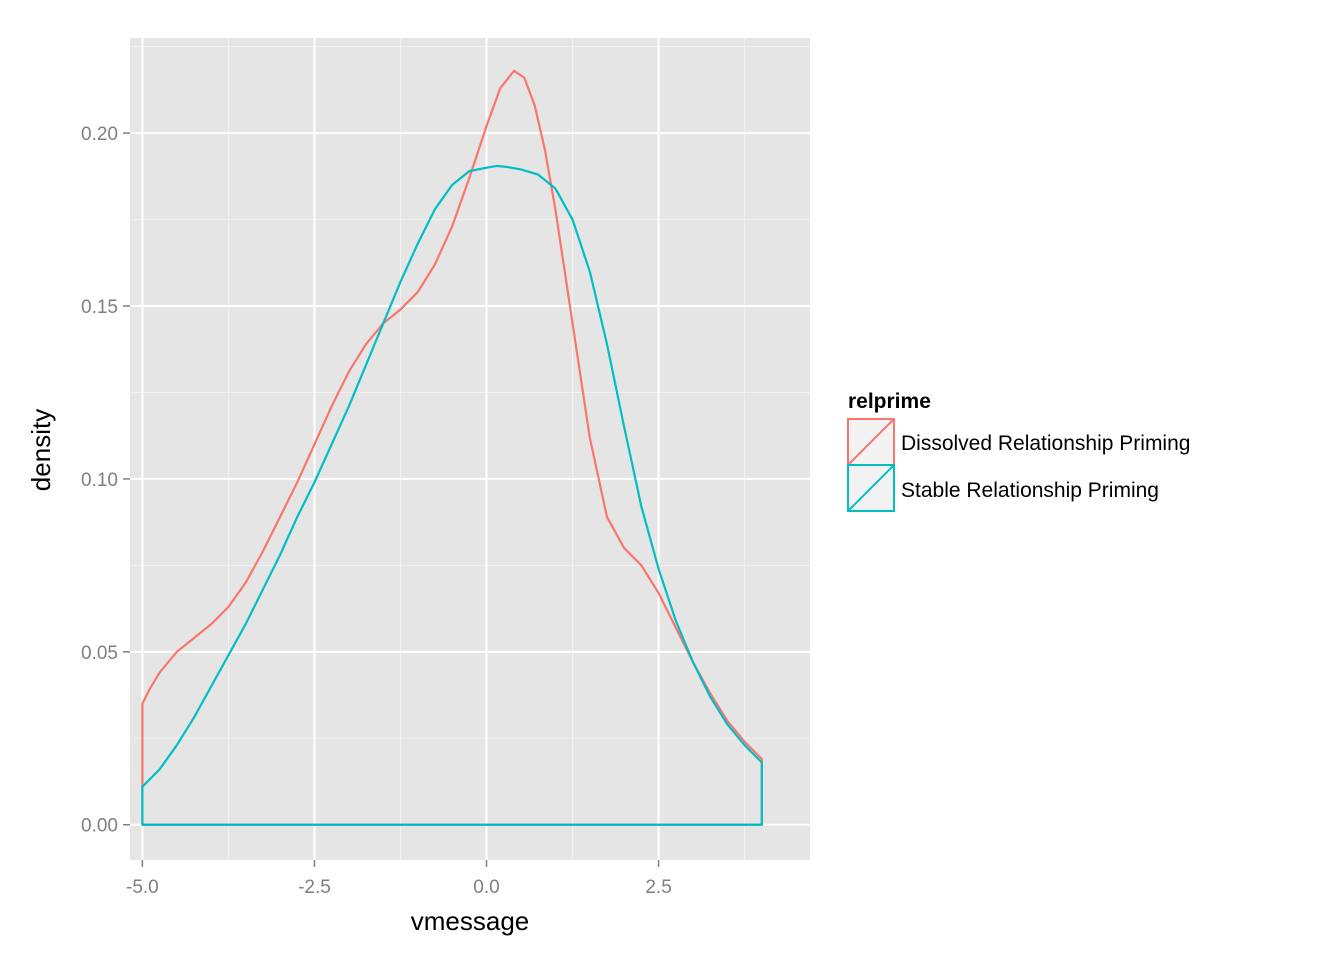 The image size is (1344, 960). Describe the element at coordinates (99, 134) in the screenshot. I see `y-tick-label: 0.20` at that location.